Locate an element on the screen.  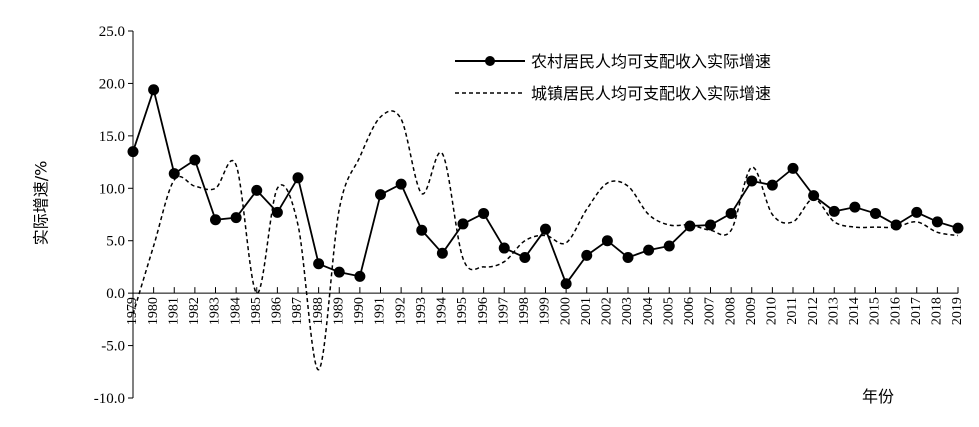
x-tick-label: 2015 is located at coordinates (875, 311).